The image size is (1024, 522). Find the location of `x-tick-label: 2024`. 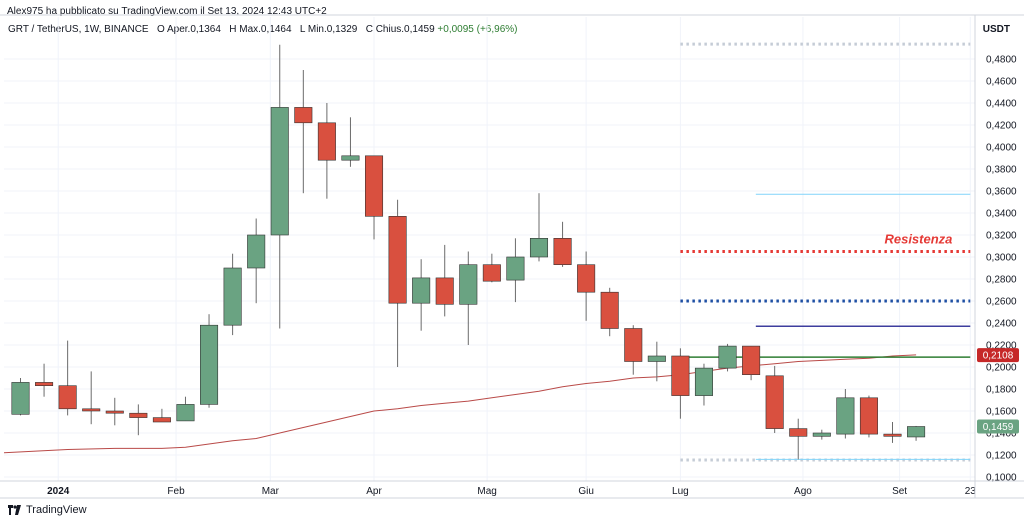

x-tick-label: 2024 is located at coordinates (58, 491).